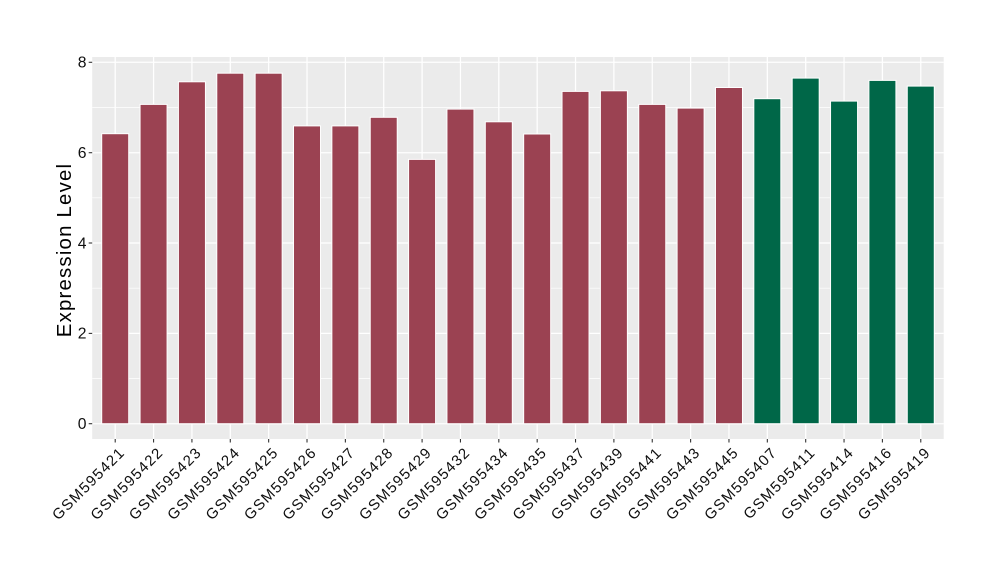 This screenshot has height=580, width=1000. What do you see at coordinates (82, 424) in the screenshot?
I see `svg-text: 0` at bounding box center [82, 424].